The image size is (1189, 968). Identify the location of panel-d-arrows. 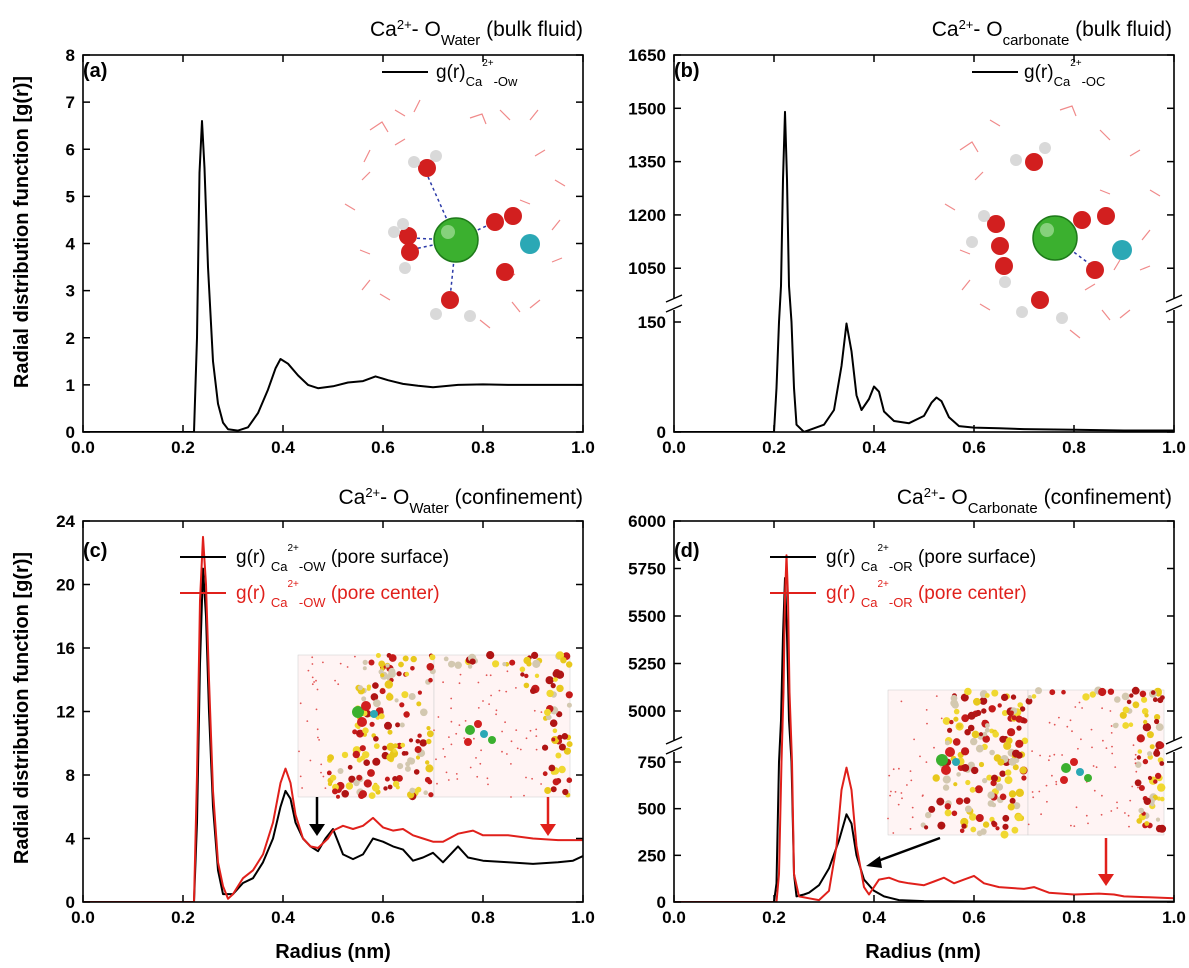
(990, 861).